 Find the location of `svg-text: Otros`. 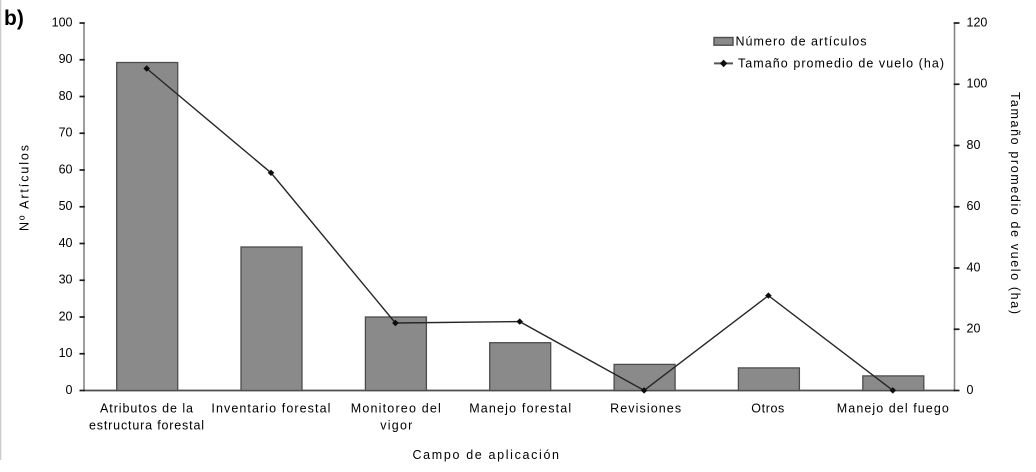

svg-text: Otros is located at coordinates (767, 408).